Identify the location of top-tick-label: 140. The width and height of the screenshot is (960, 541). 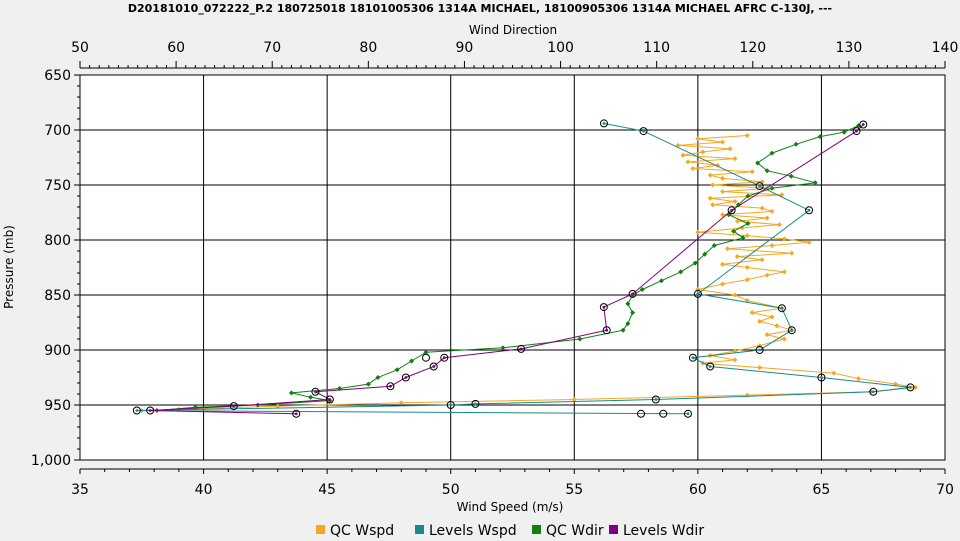
(945, 48).